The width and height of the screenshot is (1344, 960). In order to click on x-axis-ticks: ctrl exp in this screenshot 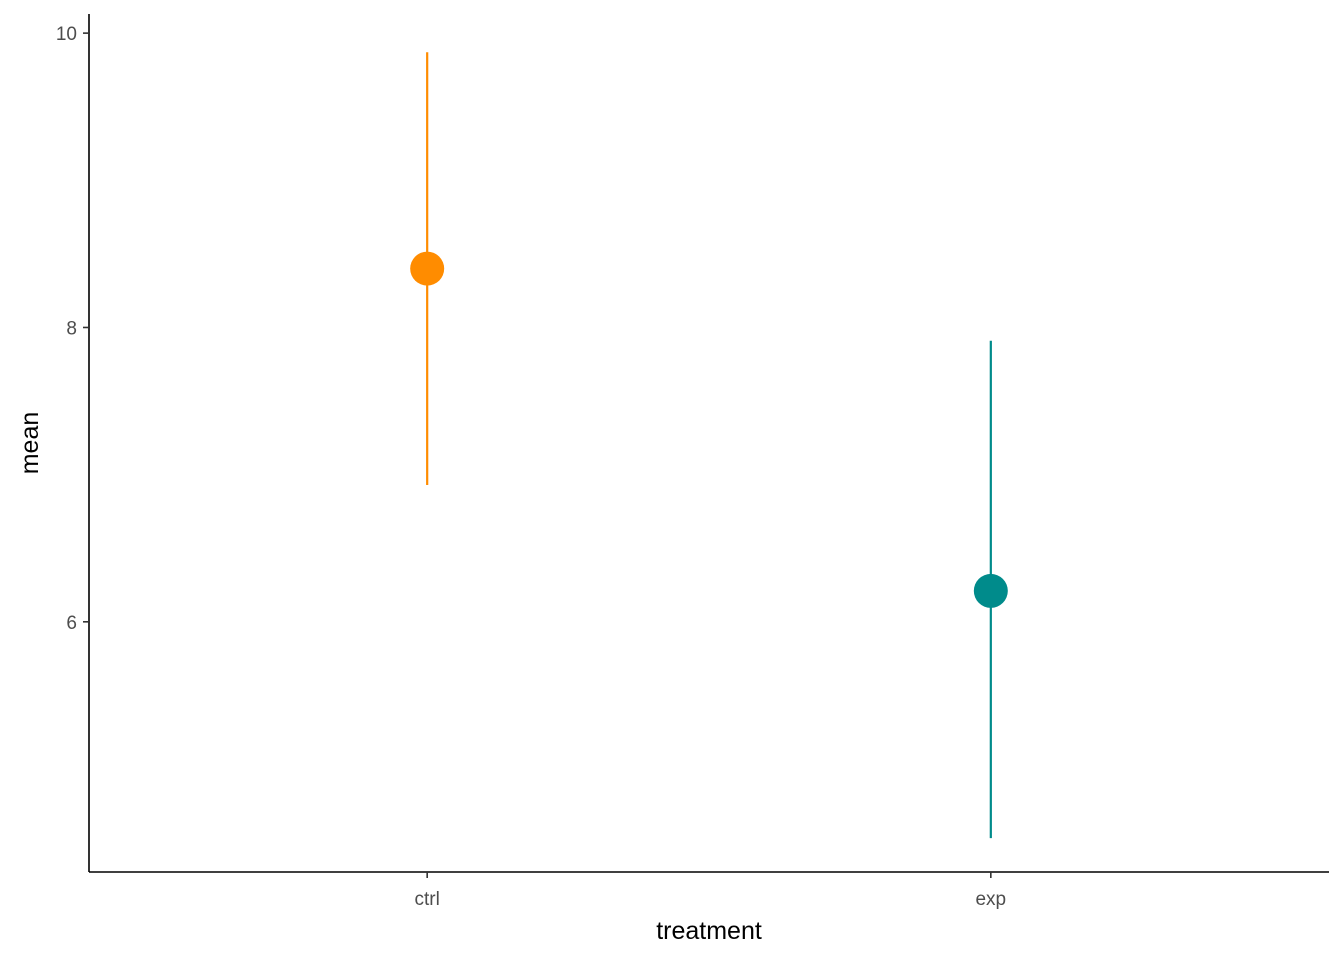, I will do `click(710, 891)`.